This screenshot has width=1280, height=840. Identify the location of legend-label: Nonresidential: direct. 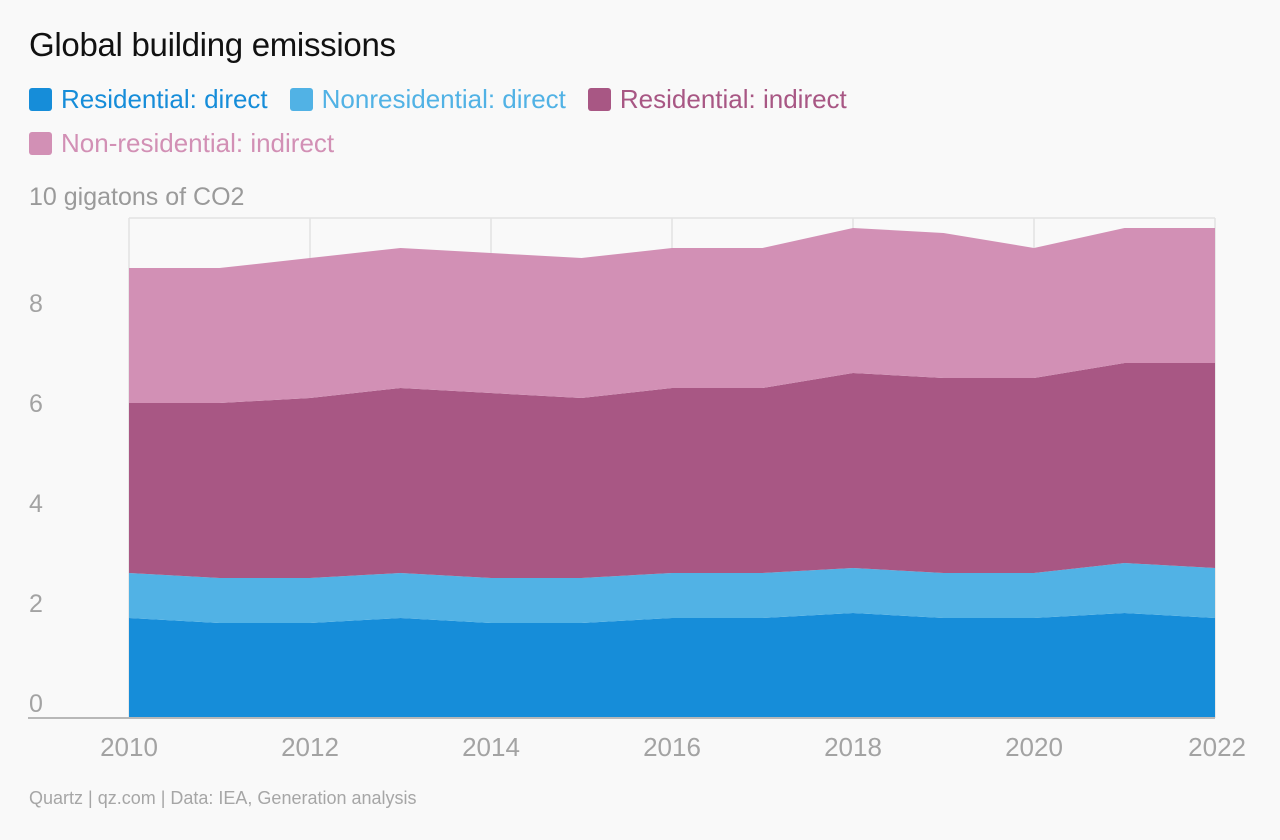
(443, 99).